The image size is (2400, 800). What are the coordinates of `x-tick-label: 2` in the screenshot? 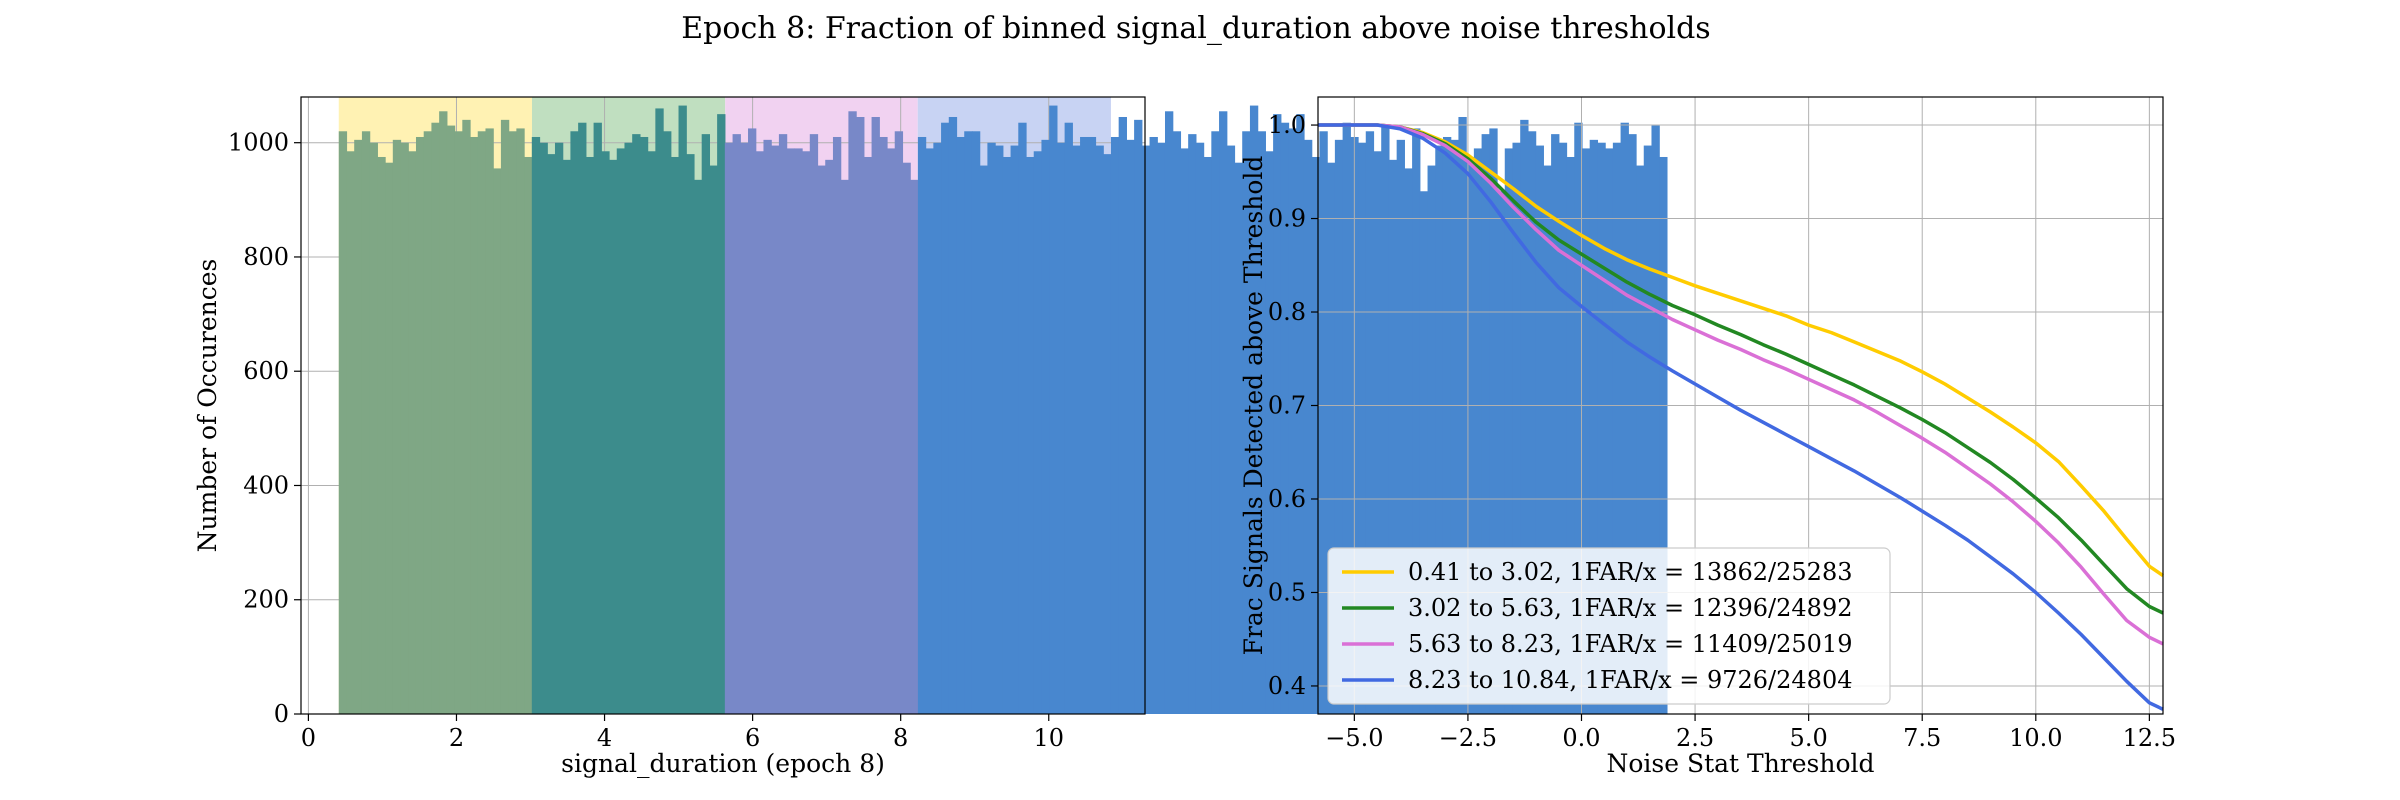 It's located at (456, 738).